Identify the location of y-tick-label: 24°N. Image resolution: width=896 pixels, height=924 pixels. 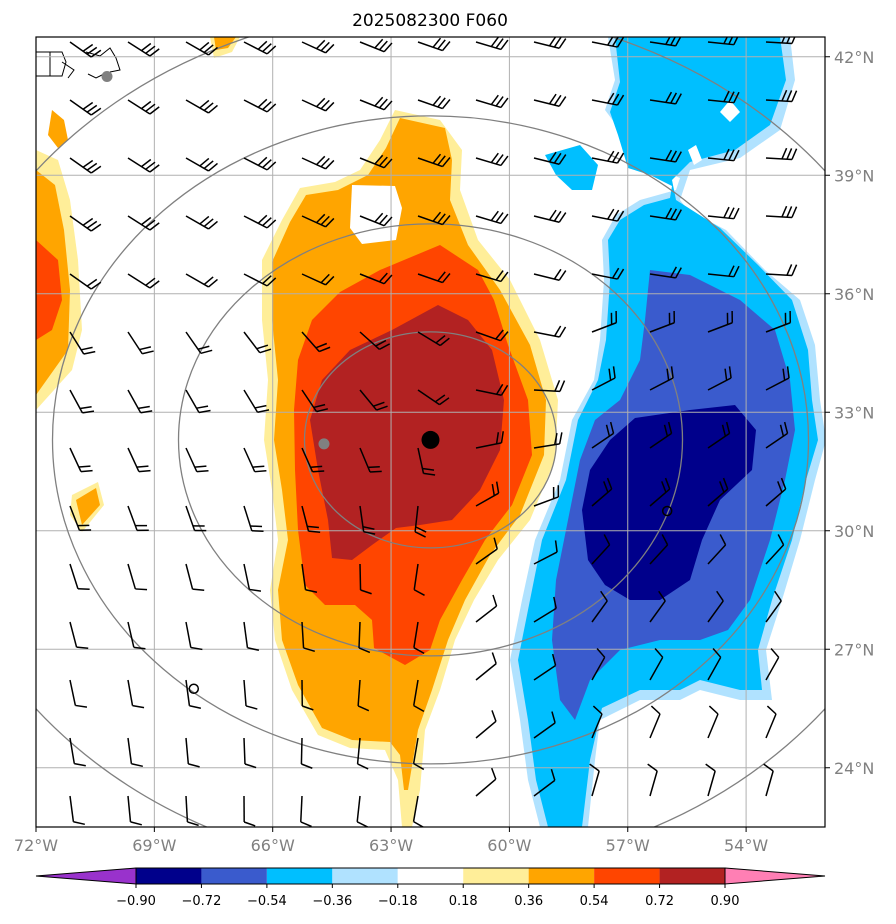
(854, 768).